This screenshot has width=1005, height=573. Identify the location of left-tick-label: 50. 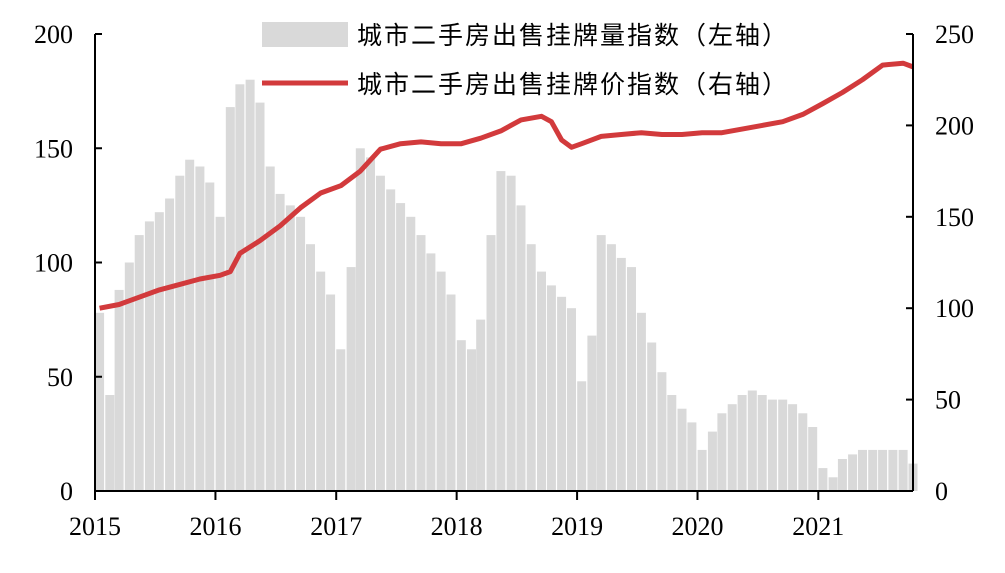
(60, 377).